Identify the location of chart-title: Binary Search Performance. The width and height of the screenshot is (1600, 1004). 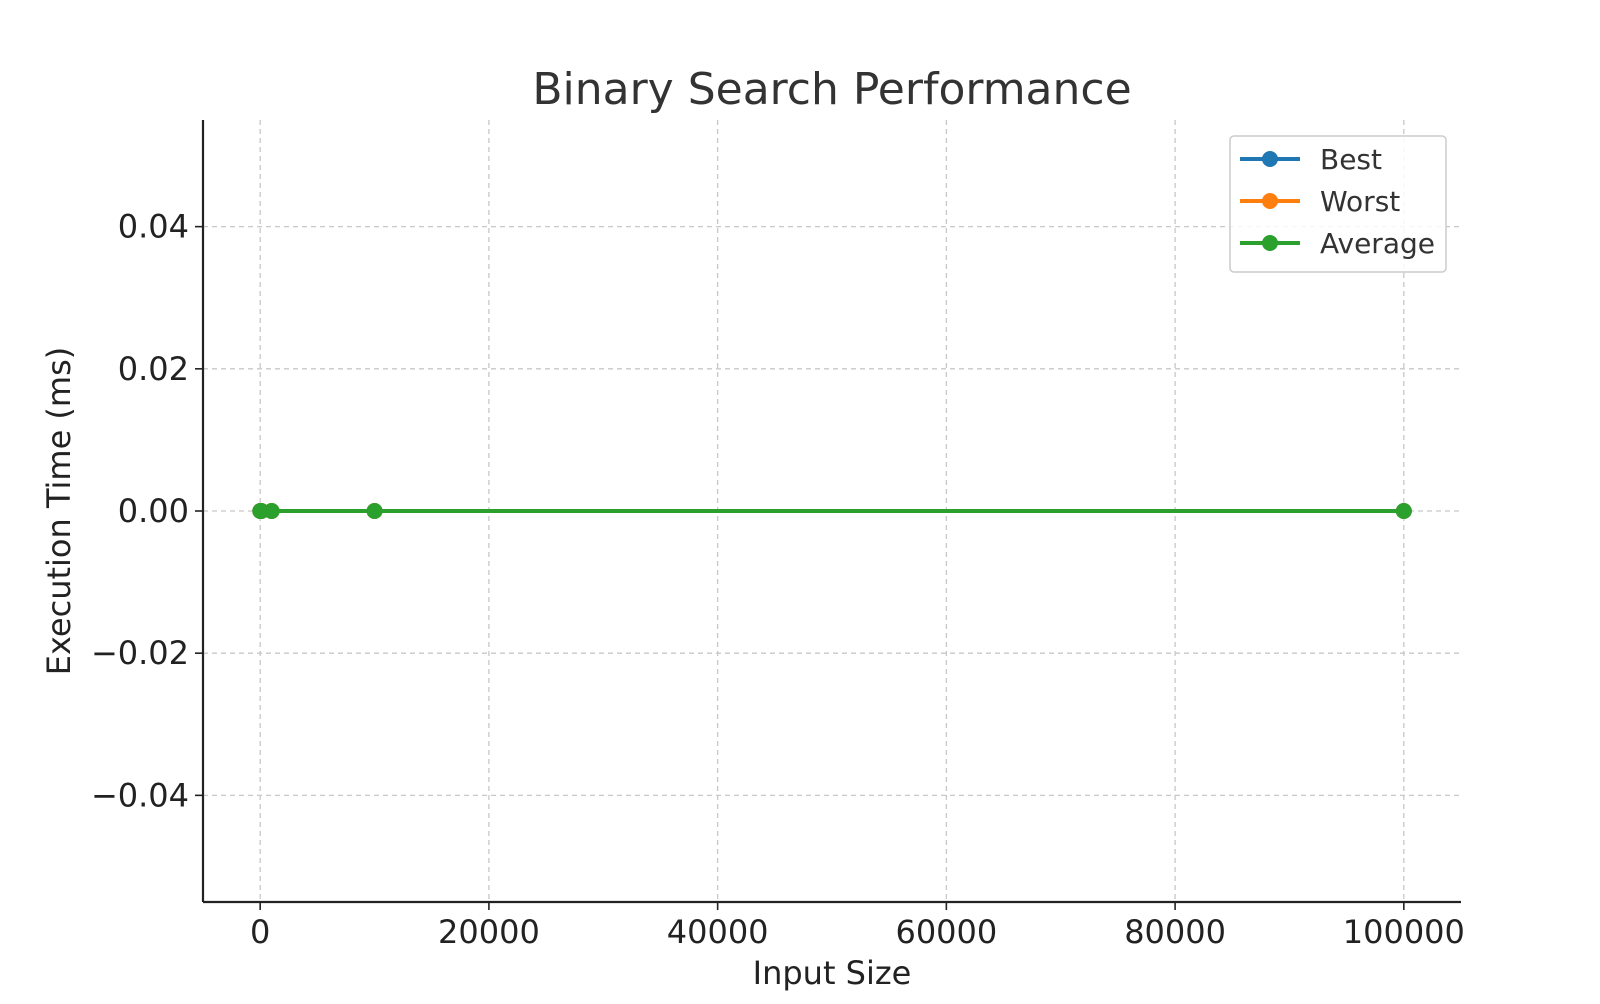
(831, 89).